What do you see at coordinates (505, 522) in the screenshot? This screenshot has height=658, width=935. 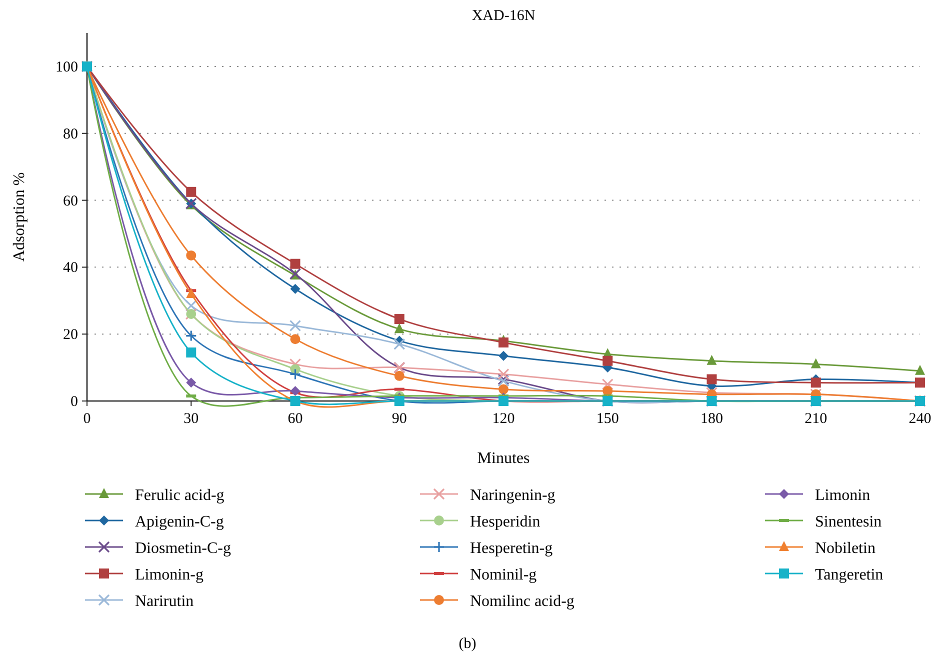 I see `legend-label: Hesperidin` at bounding box center [505, 522].